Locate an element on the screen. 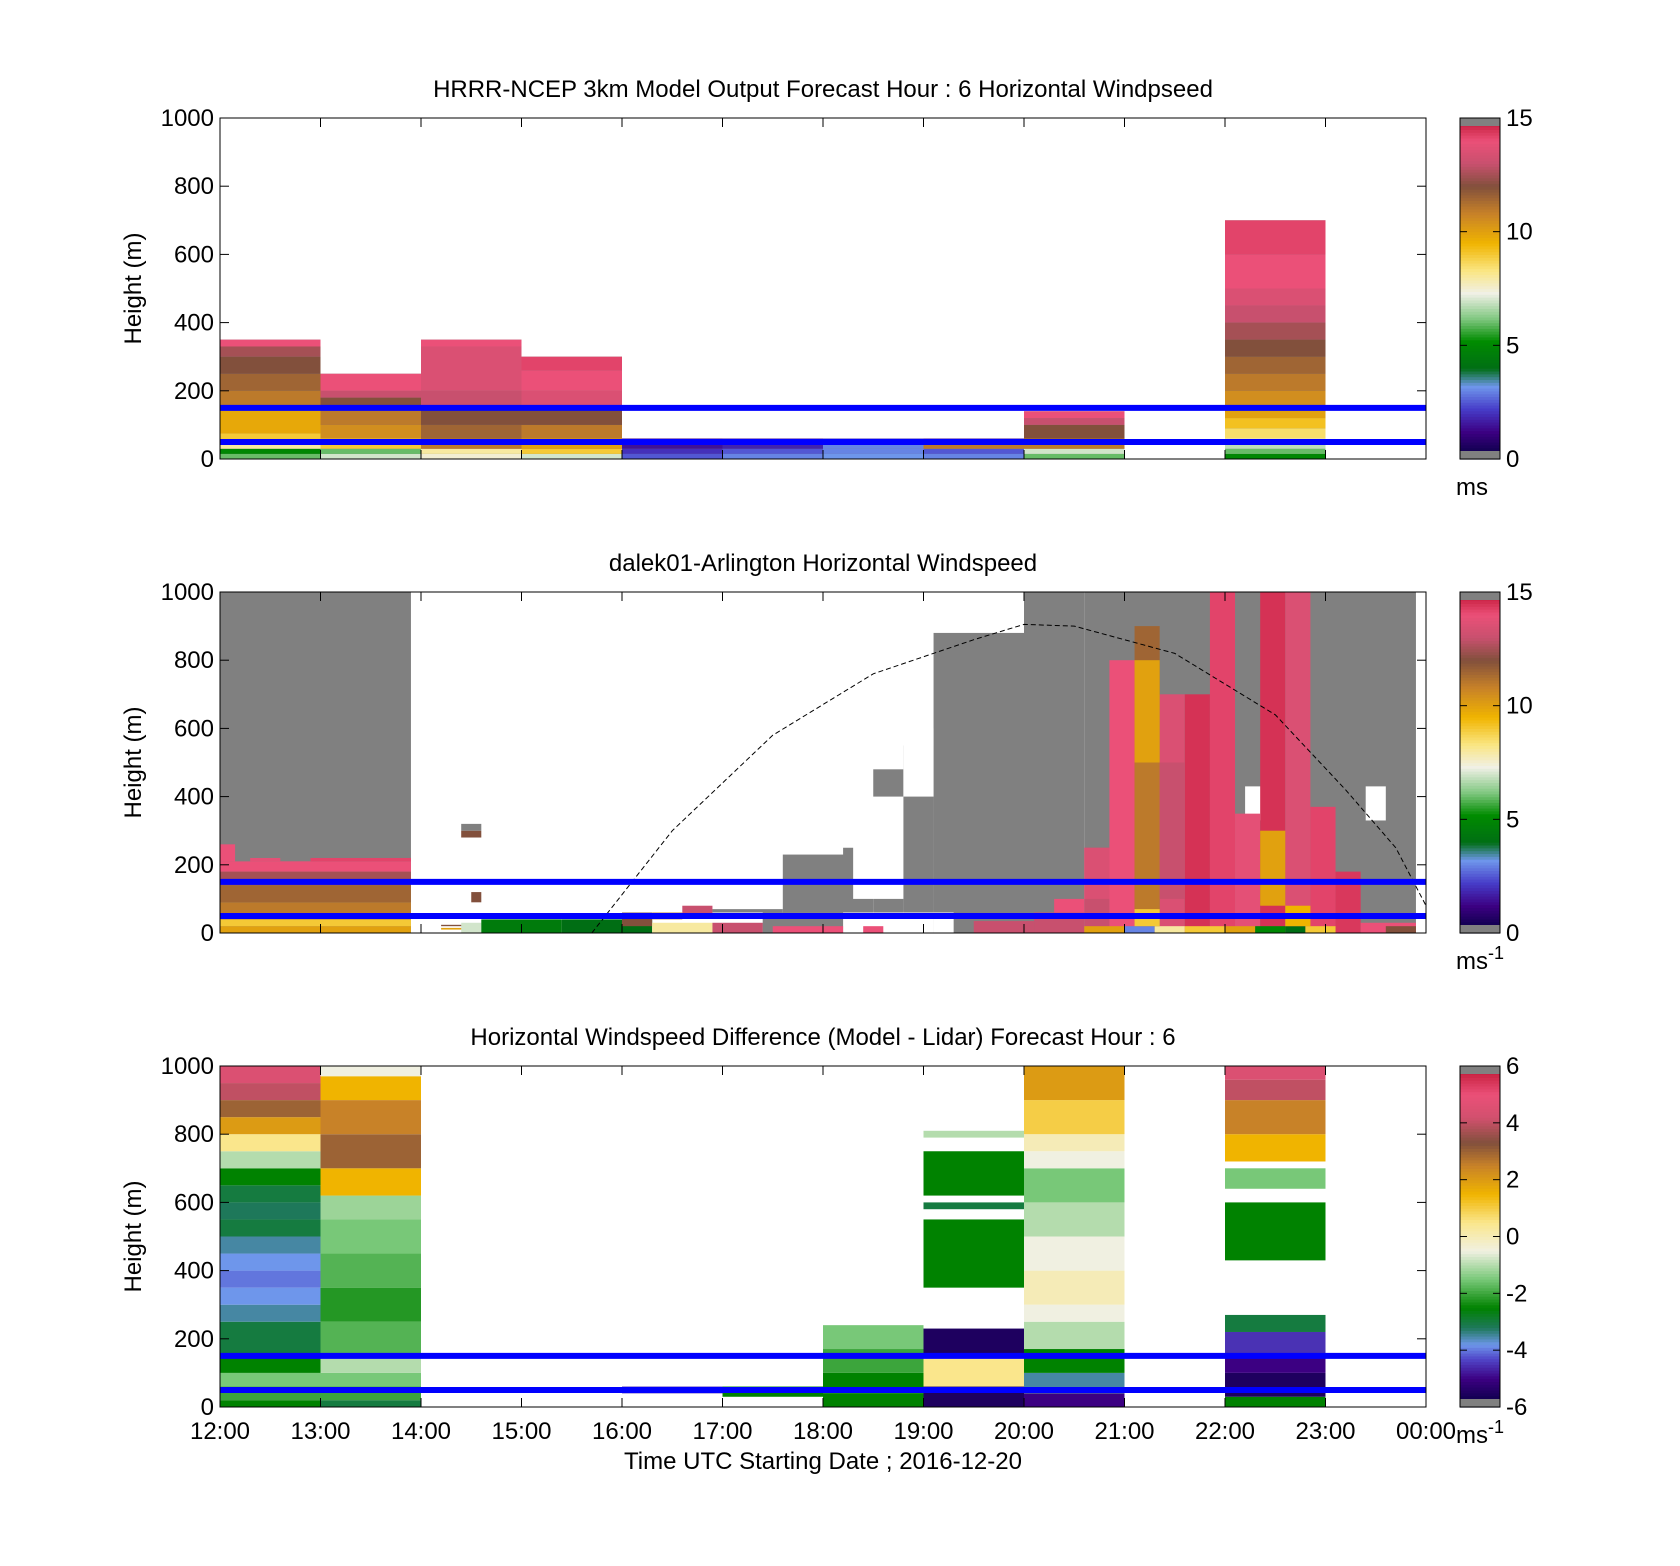 The image size is (1680, 1566). y-tick-label: 400 is located at coordinates (194, 323).